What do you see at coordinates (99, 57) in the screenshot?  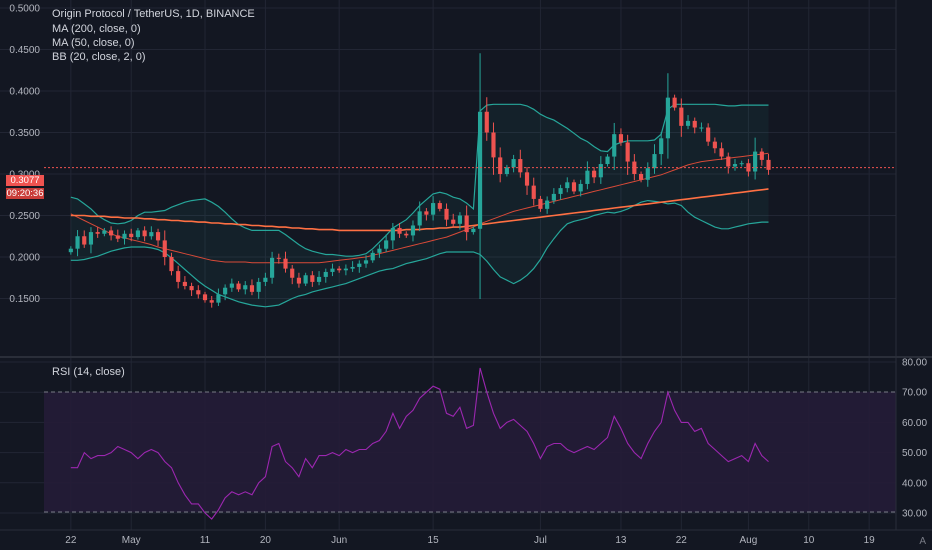 I see `bb-legend: BB (20, close, 2, 0)` at bounding box center [99, 57].